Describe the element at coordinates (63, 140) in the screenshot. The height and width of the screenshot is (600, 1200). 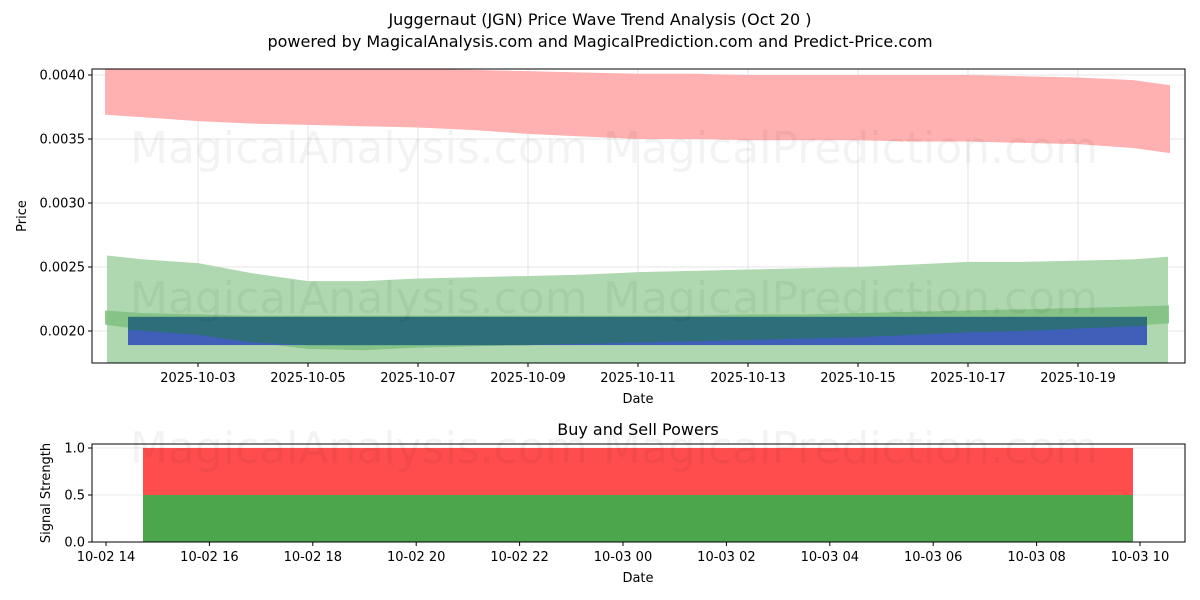
I see `y-tick-label: 0.0035` at that location.